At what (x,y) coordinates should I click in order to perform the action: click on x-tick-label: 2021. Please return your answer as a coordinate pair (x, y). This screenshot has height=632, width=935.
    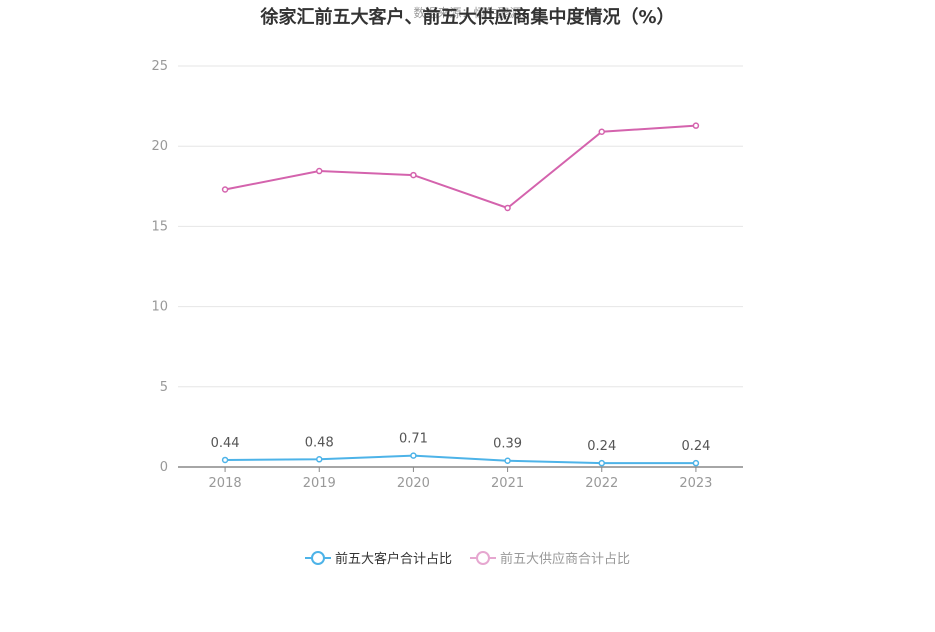
    Looking at the image, I should click on (507, 483).